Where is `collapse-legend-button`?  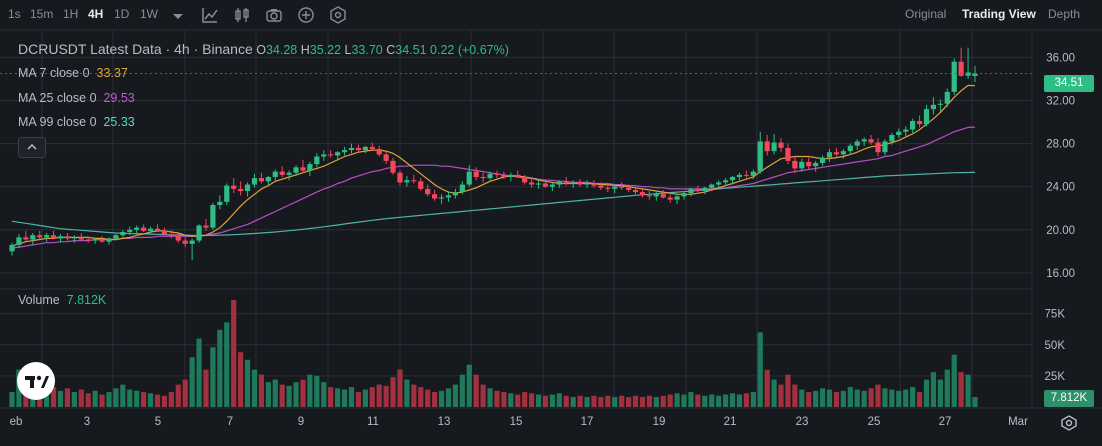
collapse-legend-button is located at coordinates (32, 147).